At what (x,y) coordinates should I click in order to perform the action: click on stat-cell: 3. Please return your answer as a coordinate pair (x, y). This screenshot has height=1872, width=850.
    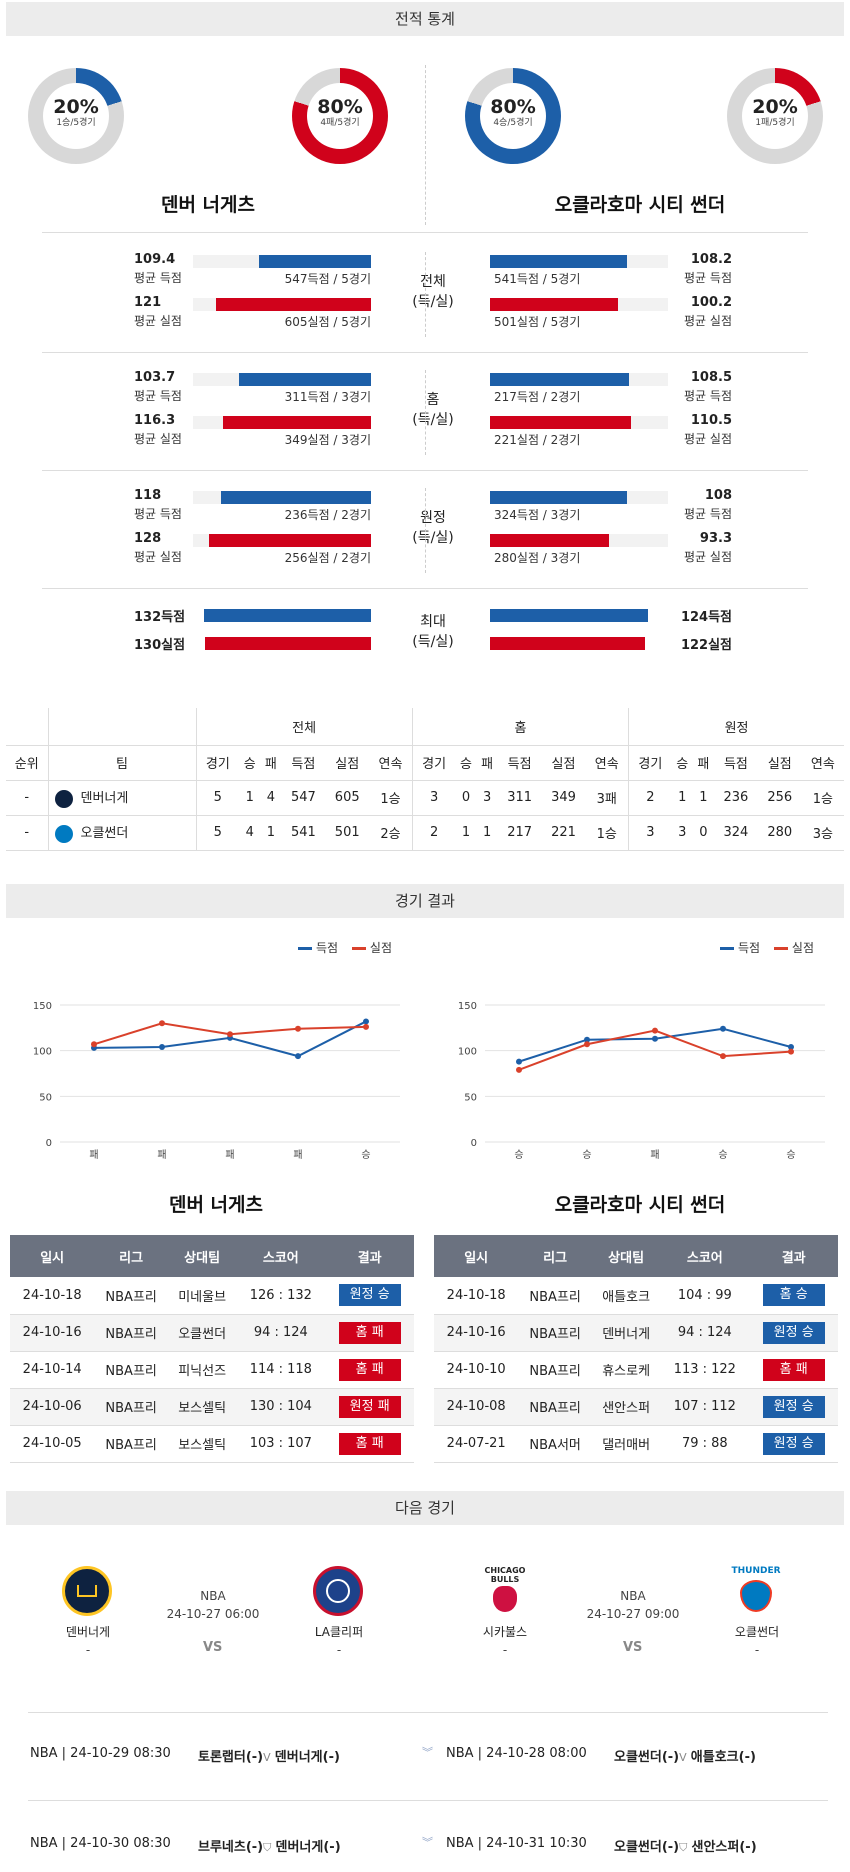
    Looking at the image, I should click on (650, 833).